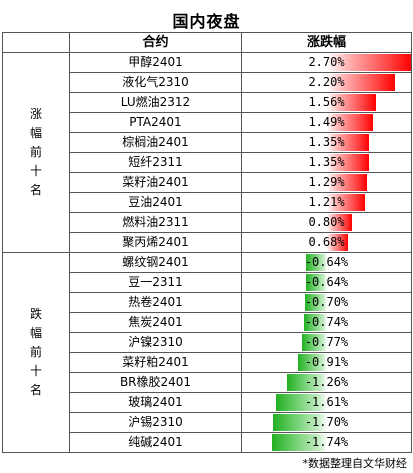 This screenshot has height=473, width=413. Describe the element at coordinates (326, 422) in the screenshot. I see `change-value: -1.70%` at that location.